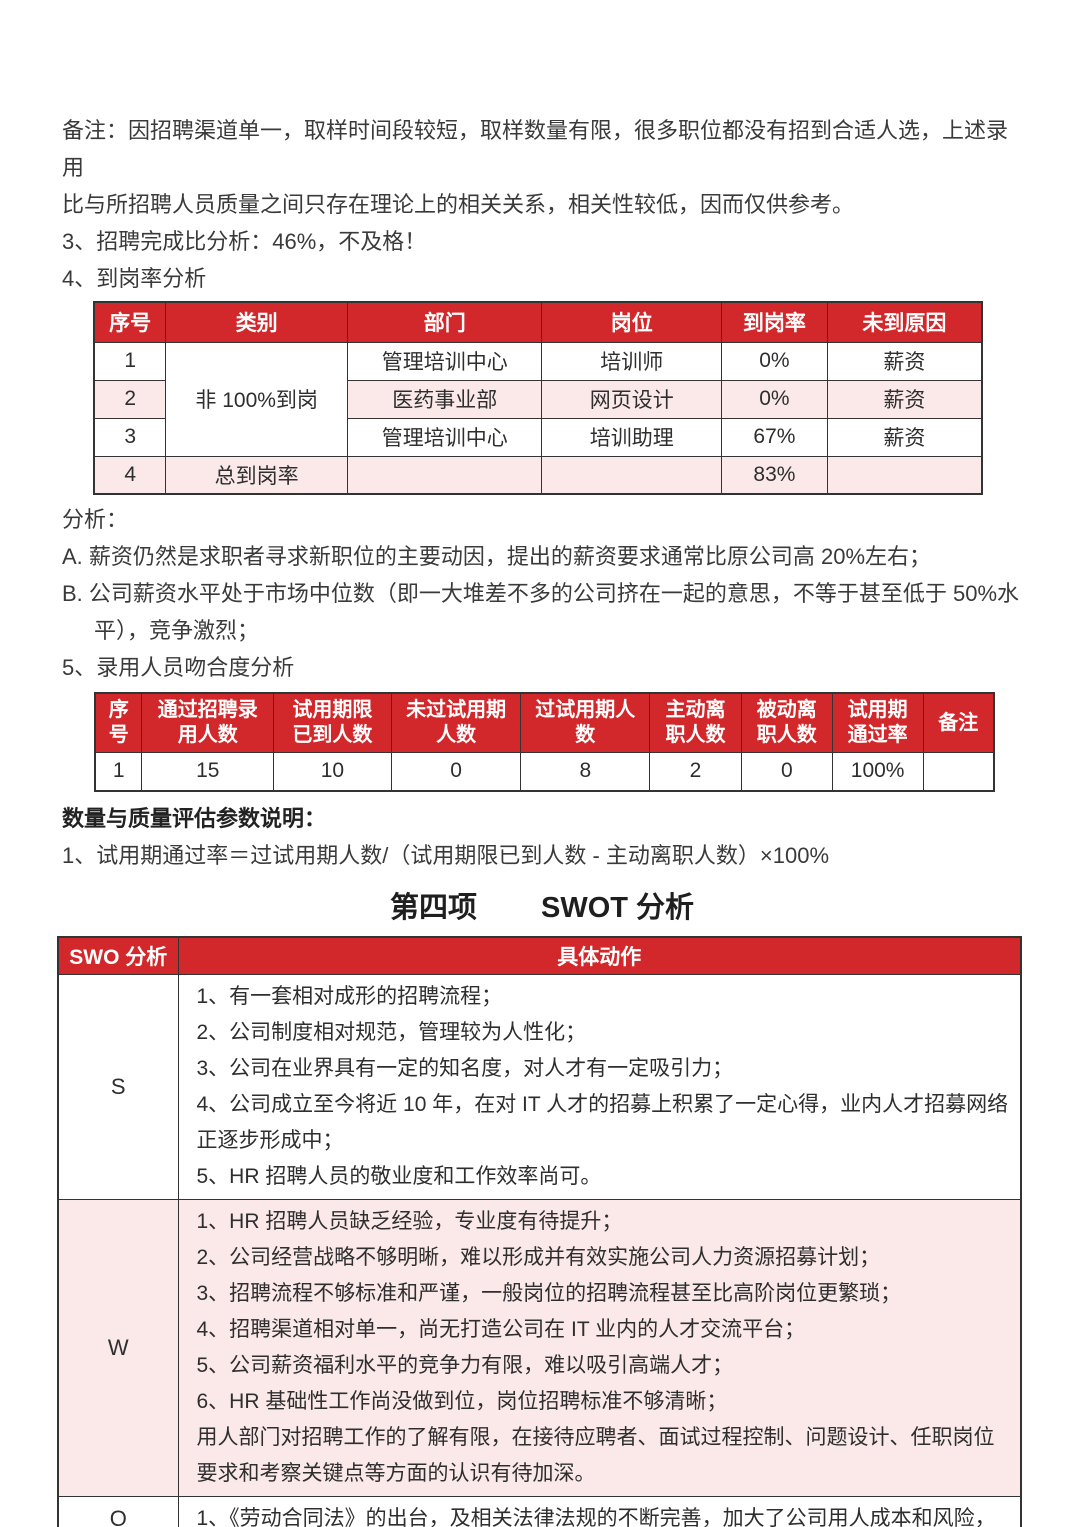 The image size is (1080, 1527). Describe the element at coordinates (409, 1221) in the screenshot. I see `swot-line: 1、HR 招聘人员缺乏经验，专业度有待提升；` at that location.